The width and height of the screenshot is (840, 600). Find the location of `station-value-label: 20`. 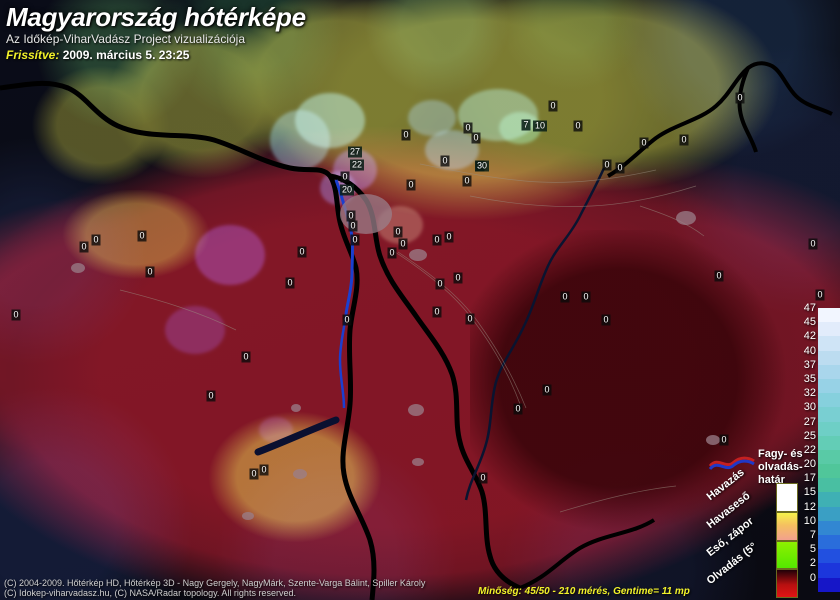

station-value-label: 20 is located at coordinates (347, 190).